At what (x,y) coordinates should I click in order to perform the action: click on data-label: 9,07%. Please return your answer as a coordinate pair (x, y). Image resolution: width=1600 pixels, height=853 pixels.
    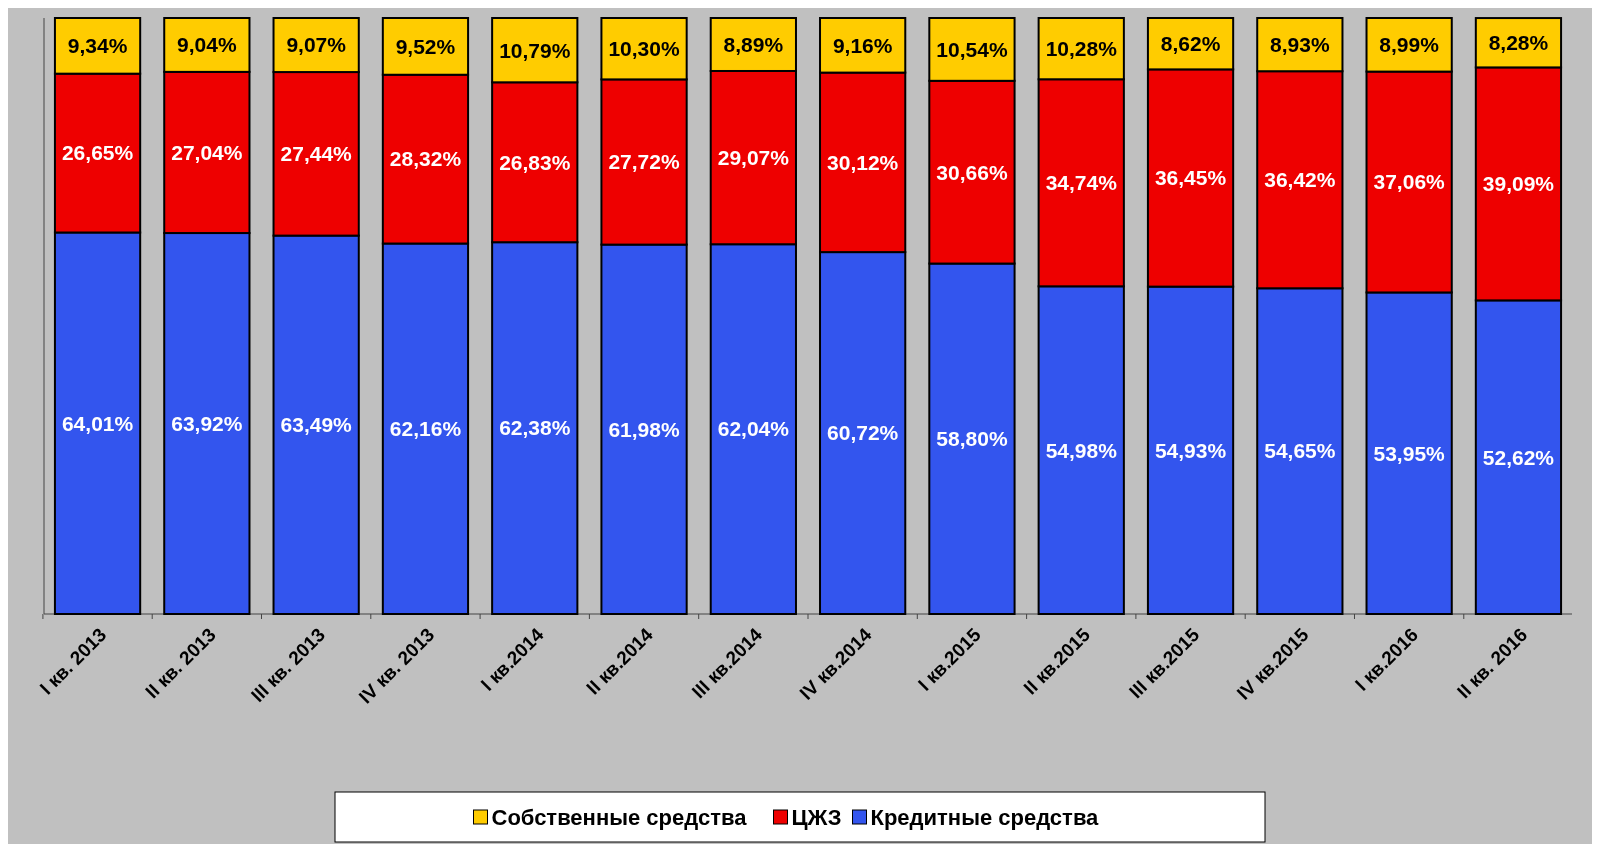
    Looking at the image, I should click on (316, 45).